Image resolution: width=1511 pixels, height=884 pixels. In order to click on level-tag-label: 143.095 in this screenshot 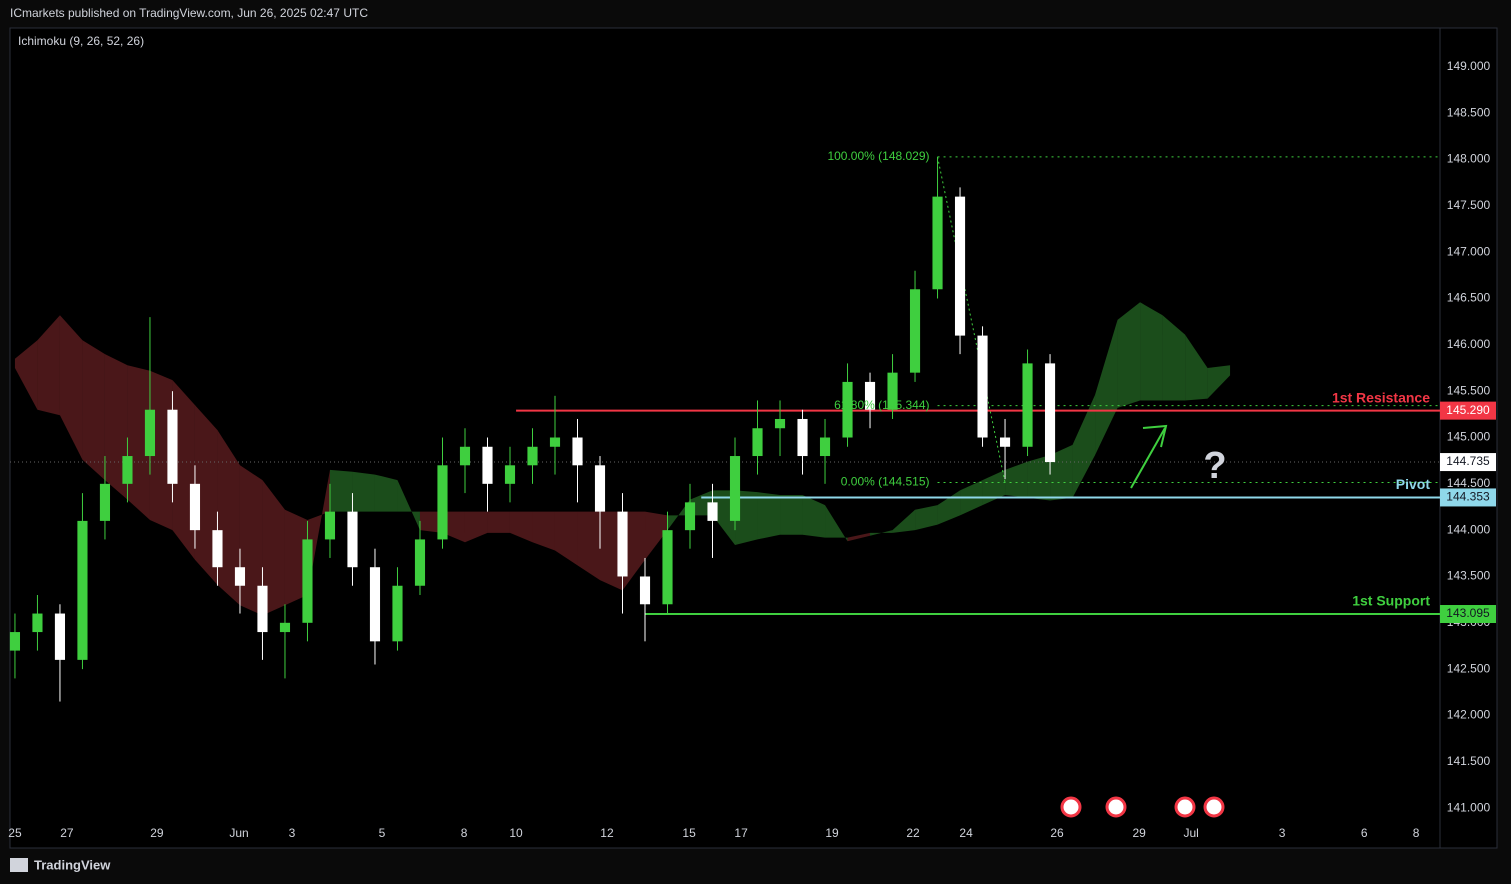, I will do `click(1468, 613)`.